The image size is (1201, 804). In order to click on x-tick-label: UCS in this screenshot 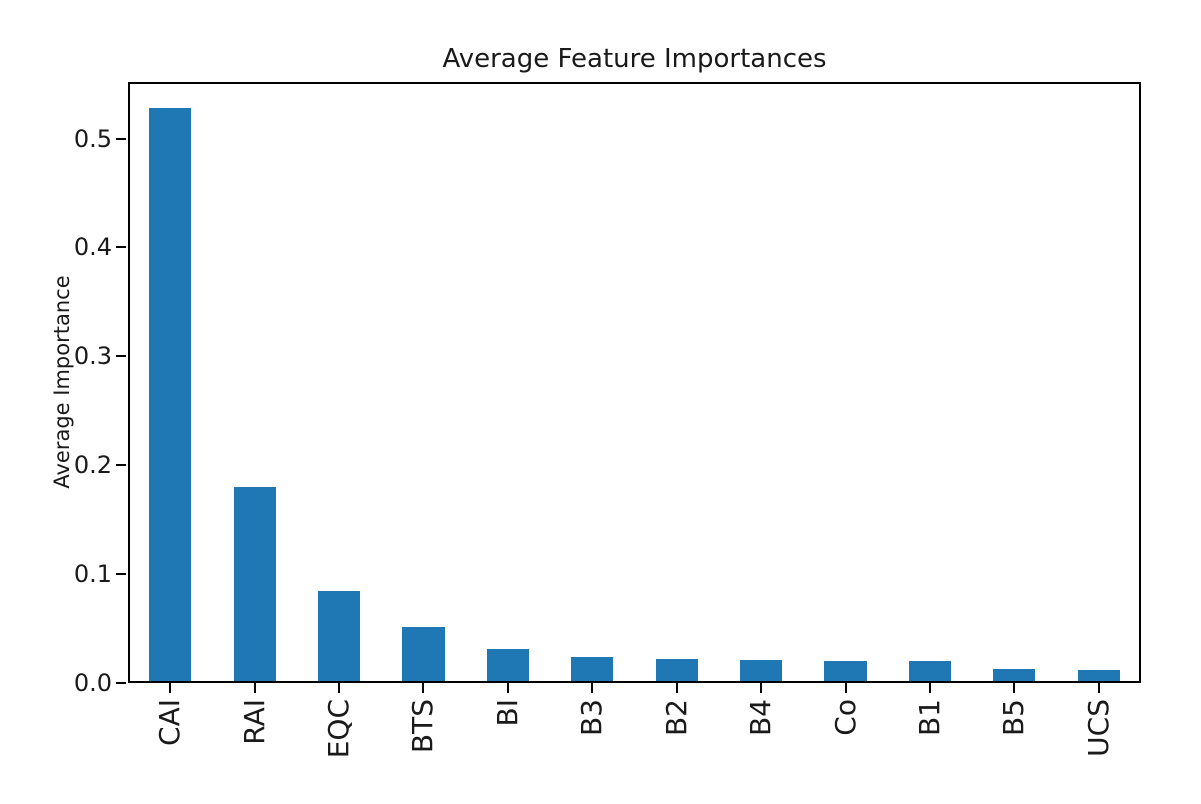, I will do `click(1098, 728)`.